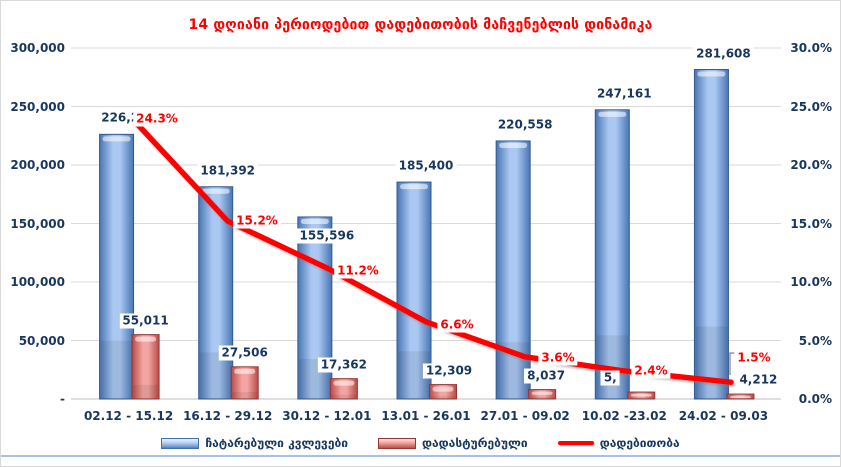  Describe the element at coordinates (41, 340) in the screenshot. I see `axis-tick-label-left: 50,000` at that location.